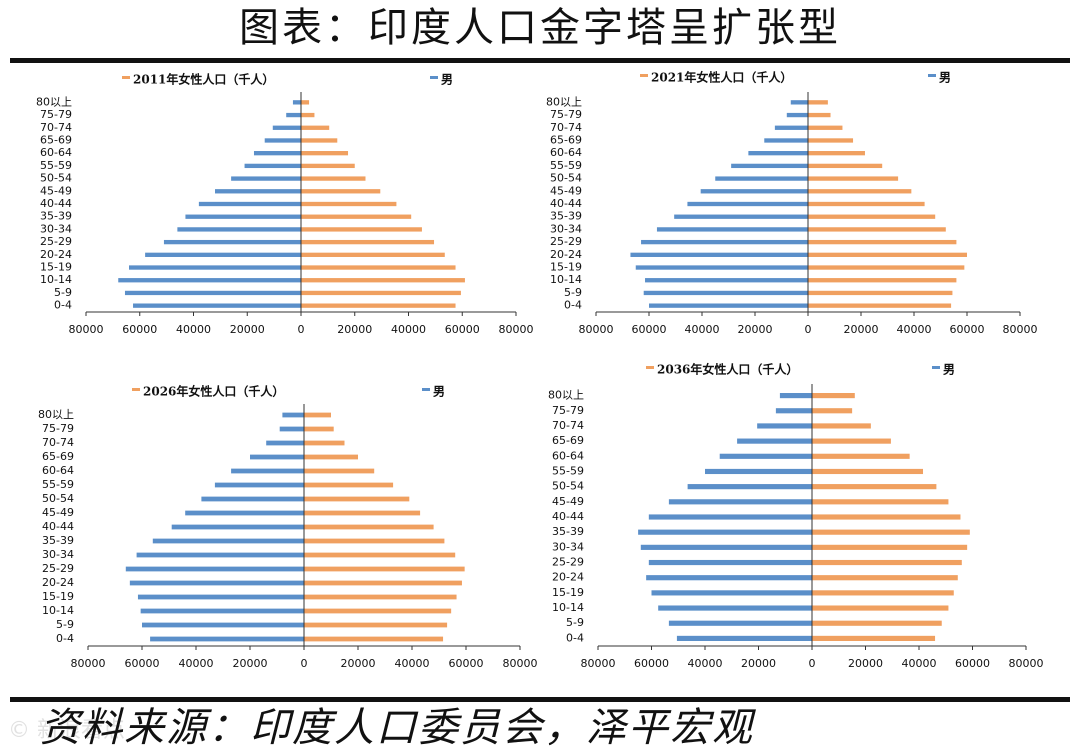  What do you see at coordinates (56, 178) in the screenshot?
I see `category-label: 50-54` at bounding box center [56, 178].